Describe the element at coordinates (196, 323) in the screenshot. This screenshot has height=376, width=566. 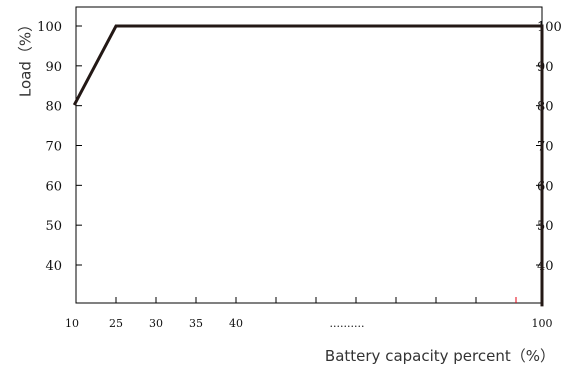
I see `x-tick-label: 35` at that location.